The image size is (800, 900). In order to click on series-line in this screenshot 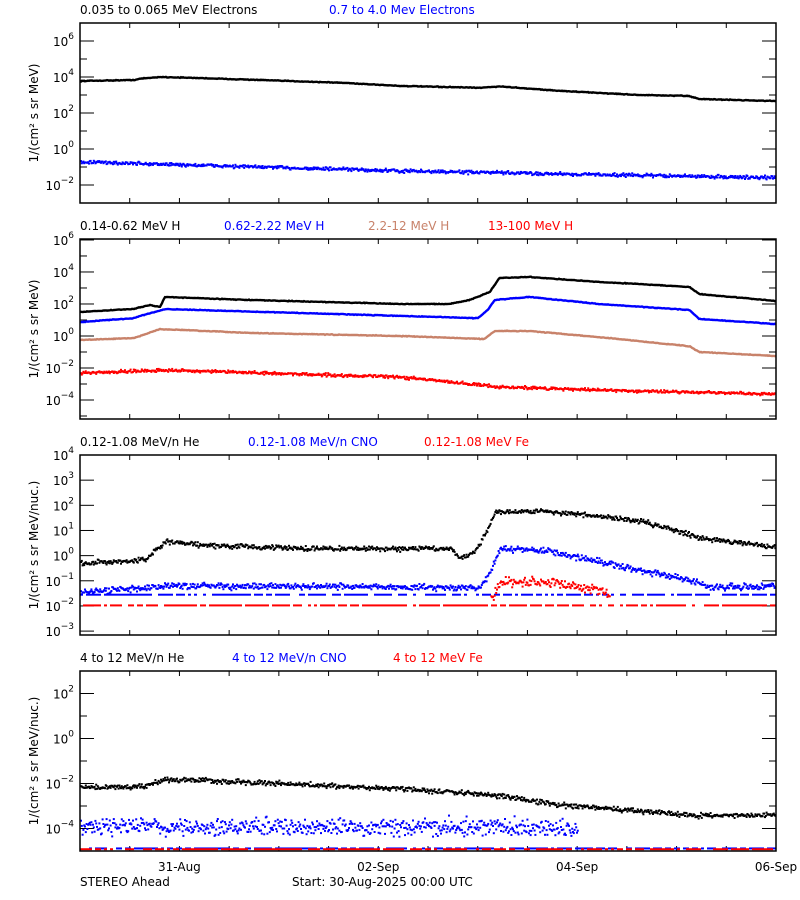, I will do `click(428, 89)`.